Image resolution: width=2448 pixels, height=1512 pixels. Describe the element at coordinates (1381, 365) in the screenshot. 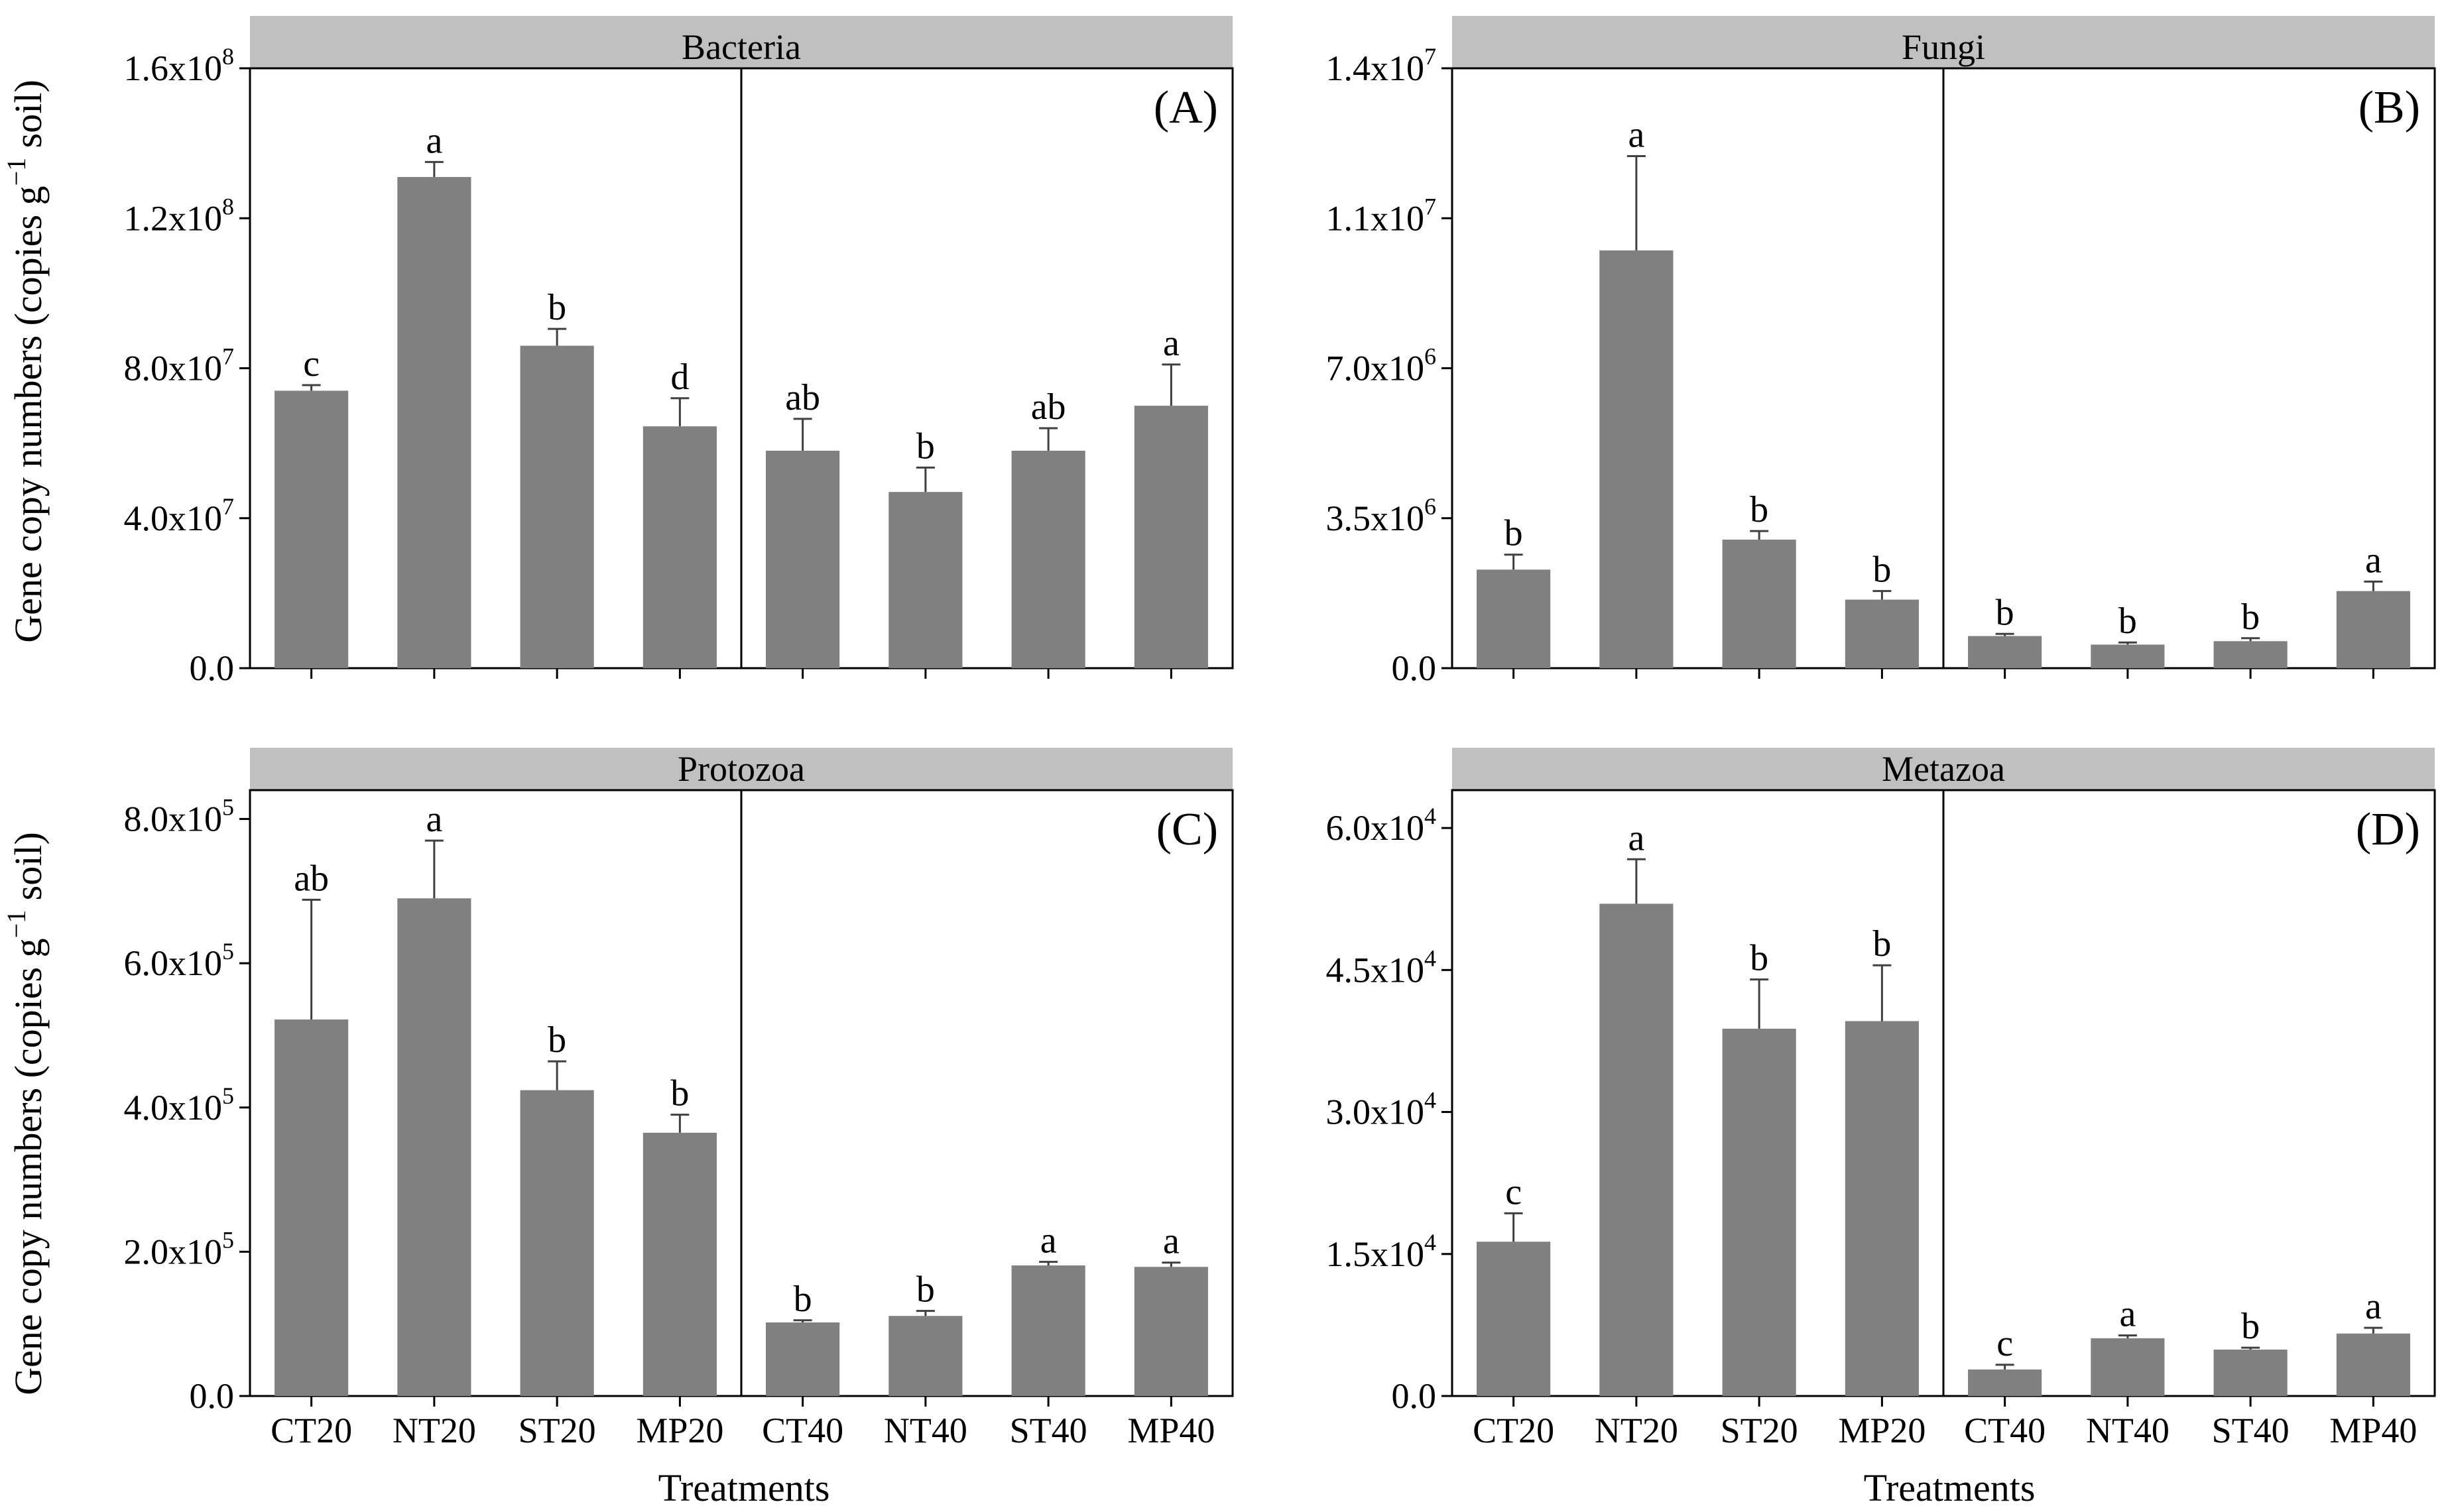

I see `y-tick-label: 7.0x10⁶` at that location.